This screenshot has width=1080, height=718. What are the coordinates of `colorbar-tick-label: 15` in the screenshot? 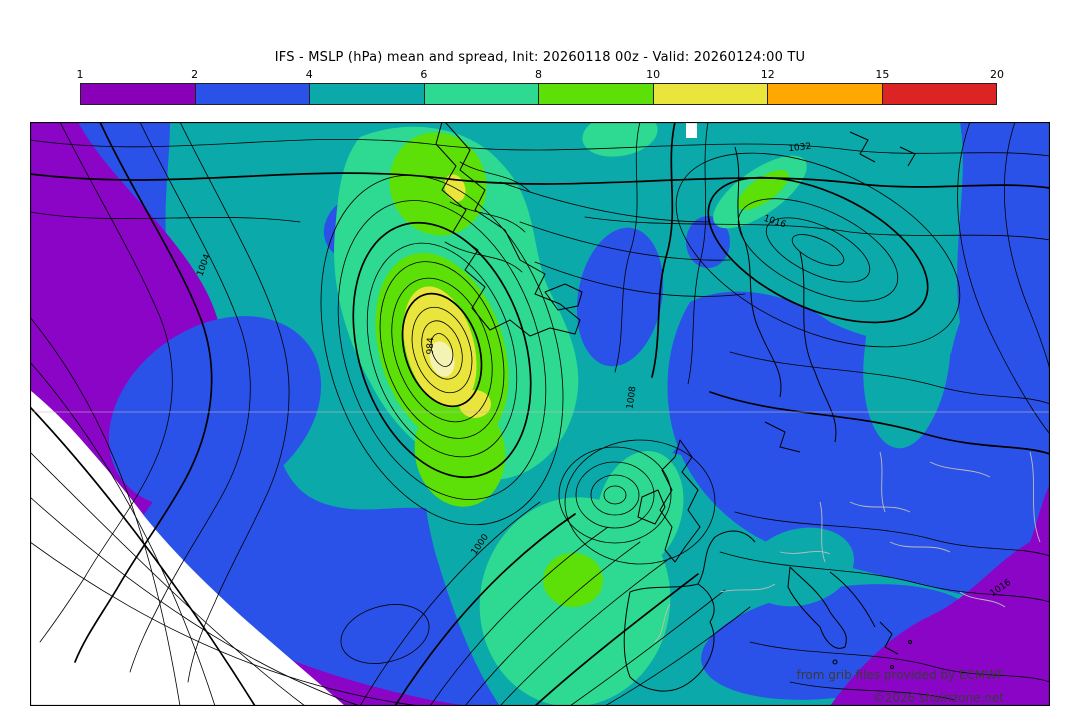 It's located at (882, 74).